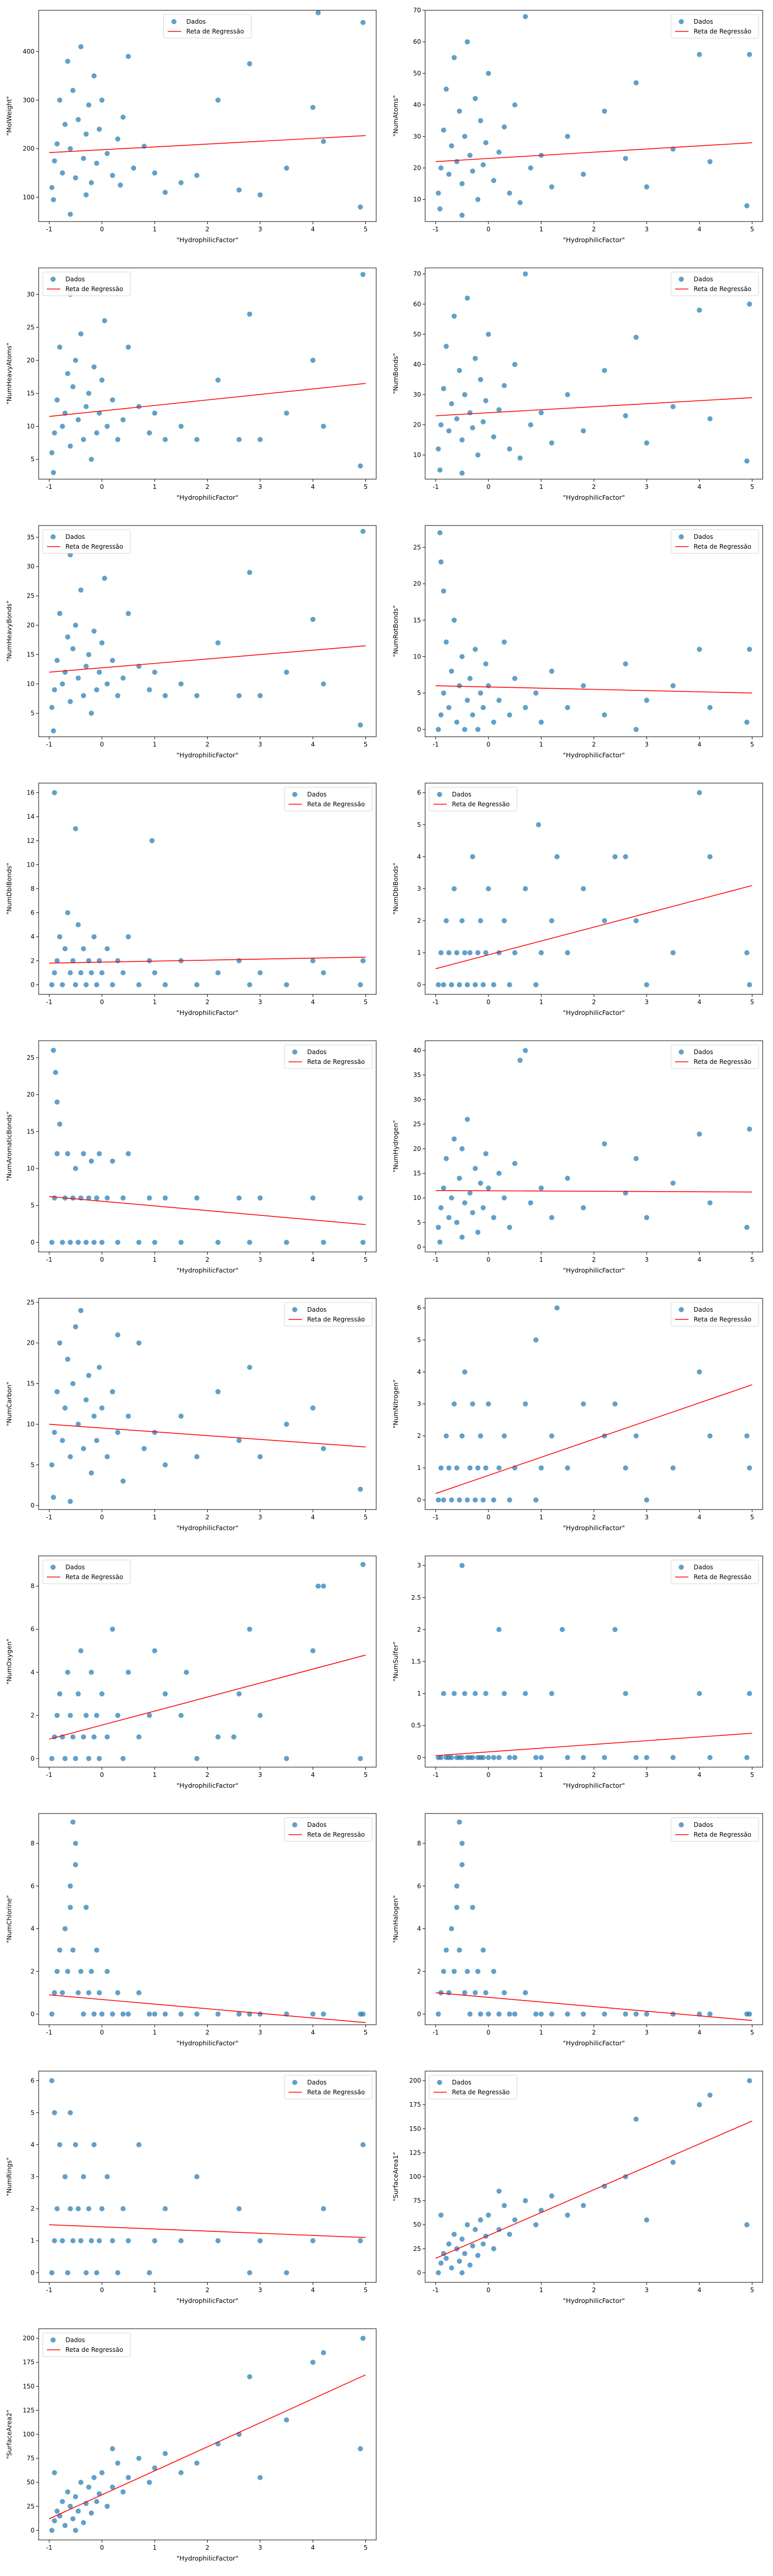 The width and height of the screenshot is (773, 2576). What do you see at coordinates (29, 2386) in the screenshot?
I see `y-tick-label: 150` at bounding box center [29, 2386].